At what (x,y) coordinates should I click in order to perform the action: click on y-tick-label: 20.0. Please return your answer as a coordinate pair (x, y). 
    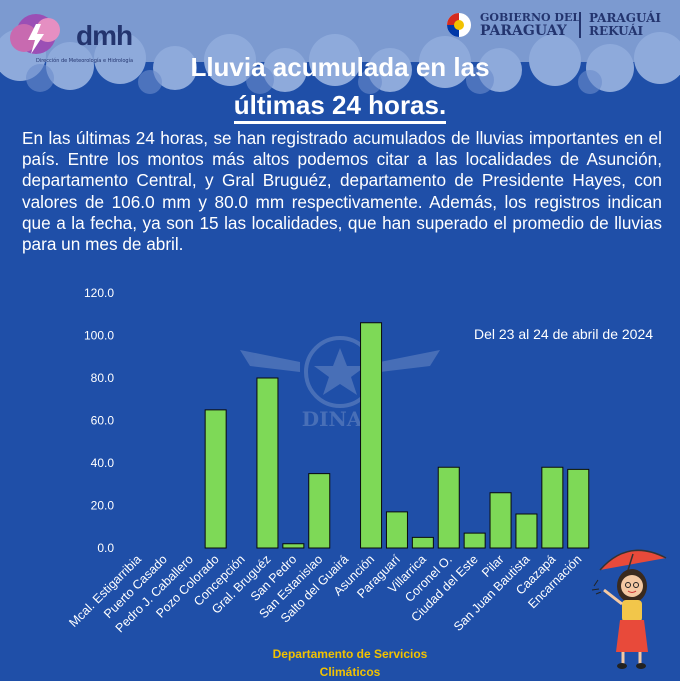
    Looking at the image, I should click on (103, 506).